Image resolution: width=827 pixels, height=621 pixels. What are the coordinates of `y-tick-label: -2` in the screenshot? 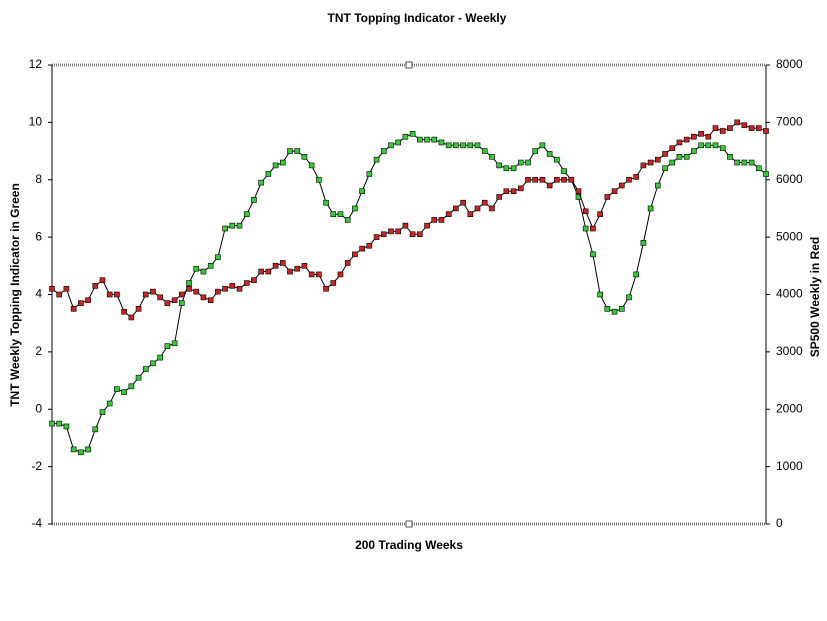 It's located at (36, 466).